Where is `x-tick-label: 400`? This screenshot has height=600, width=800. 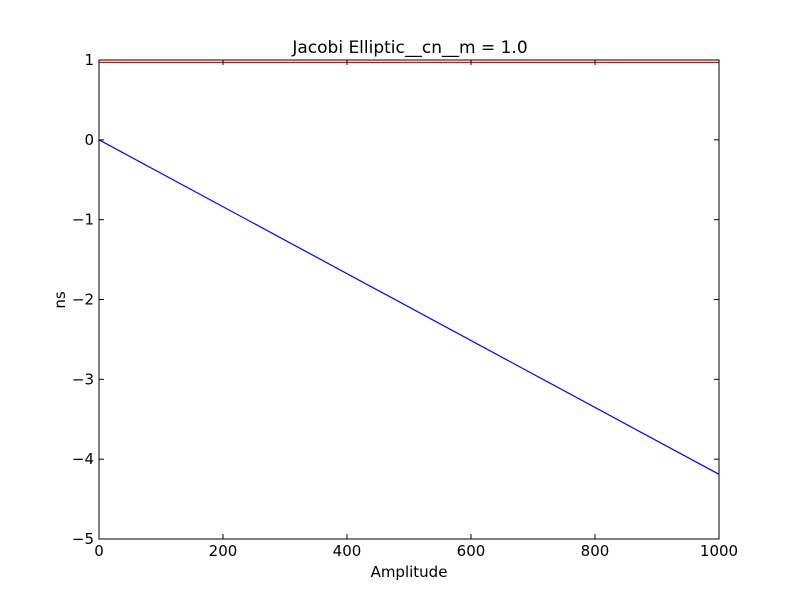 x-tick-label: 400 is located at coordinates (347, 551).